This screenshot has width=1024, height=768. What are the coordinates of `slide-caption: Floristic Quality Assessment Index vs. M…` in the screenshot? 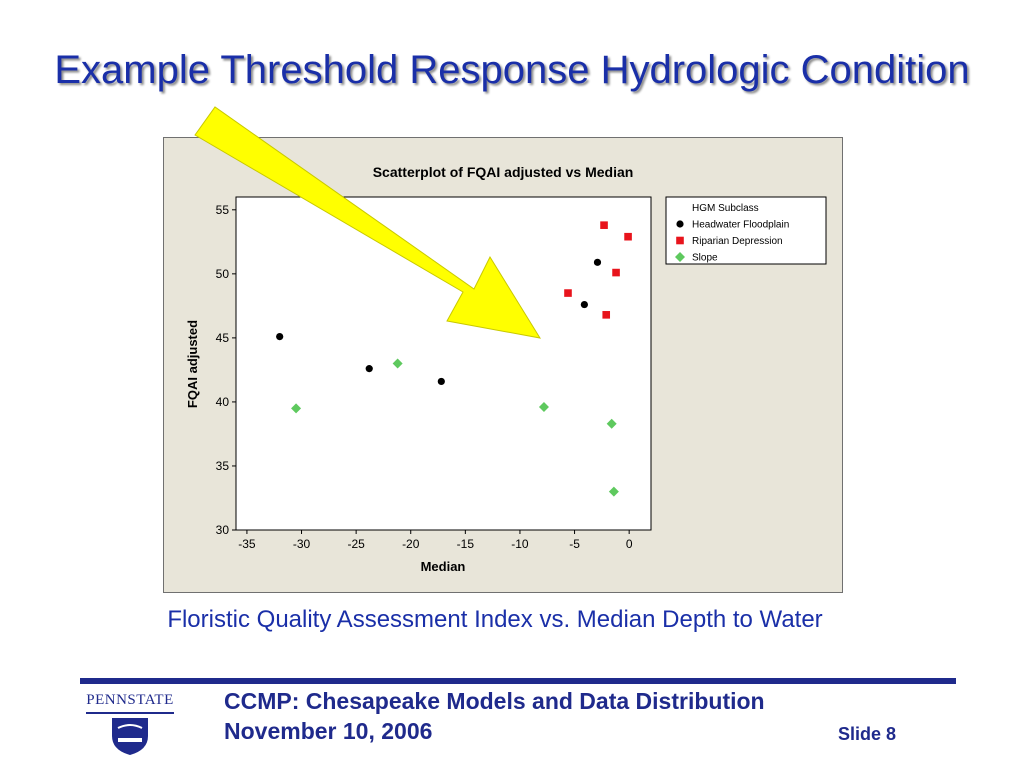 It's located at (495, 619).